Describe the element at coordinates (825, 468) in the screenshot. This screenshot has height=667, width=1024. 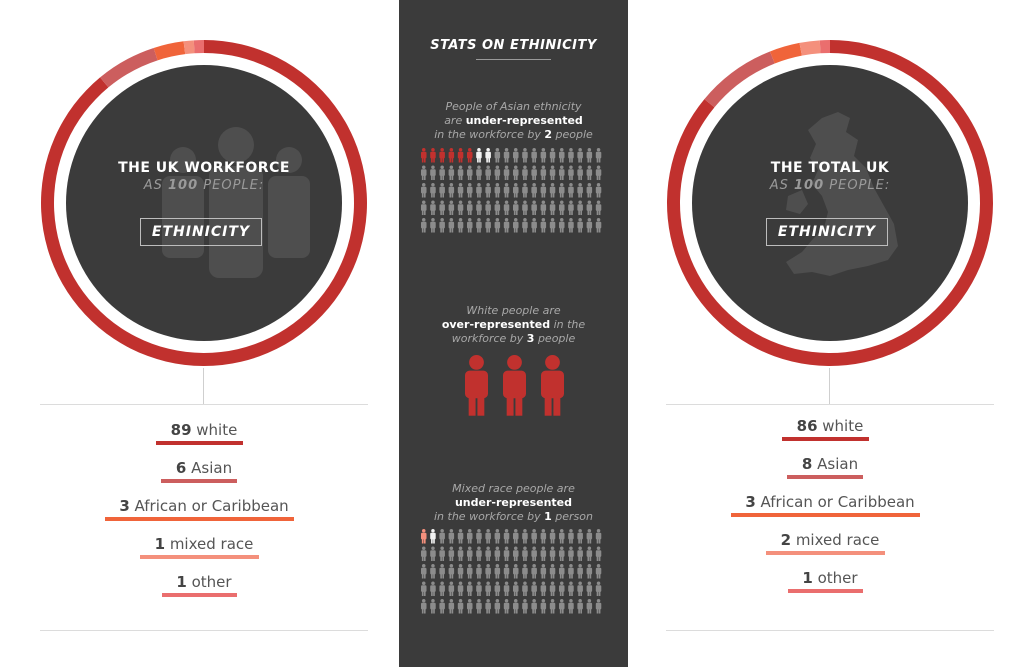
I see `legend-label: 8 Asian` at that location.